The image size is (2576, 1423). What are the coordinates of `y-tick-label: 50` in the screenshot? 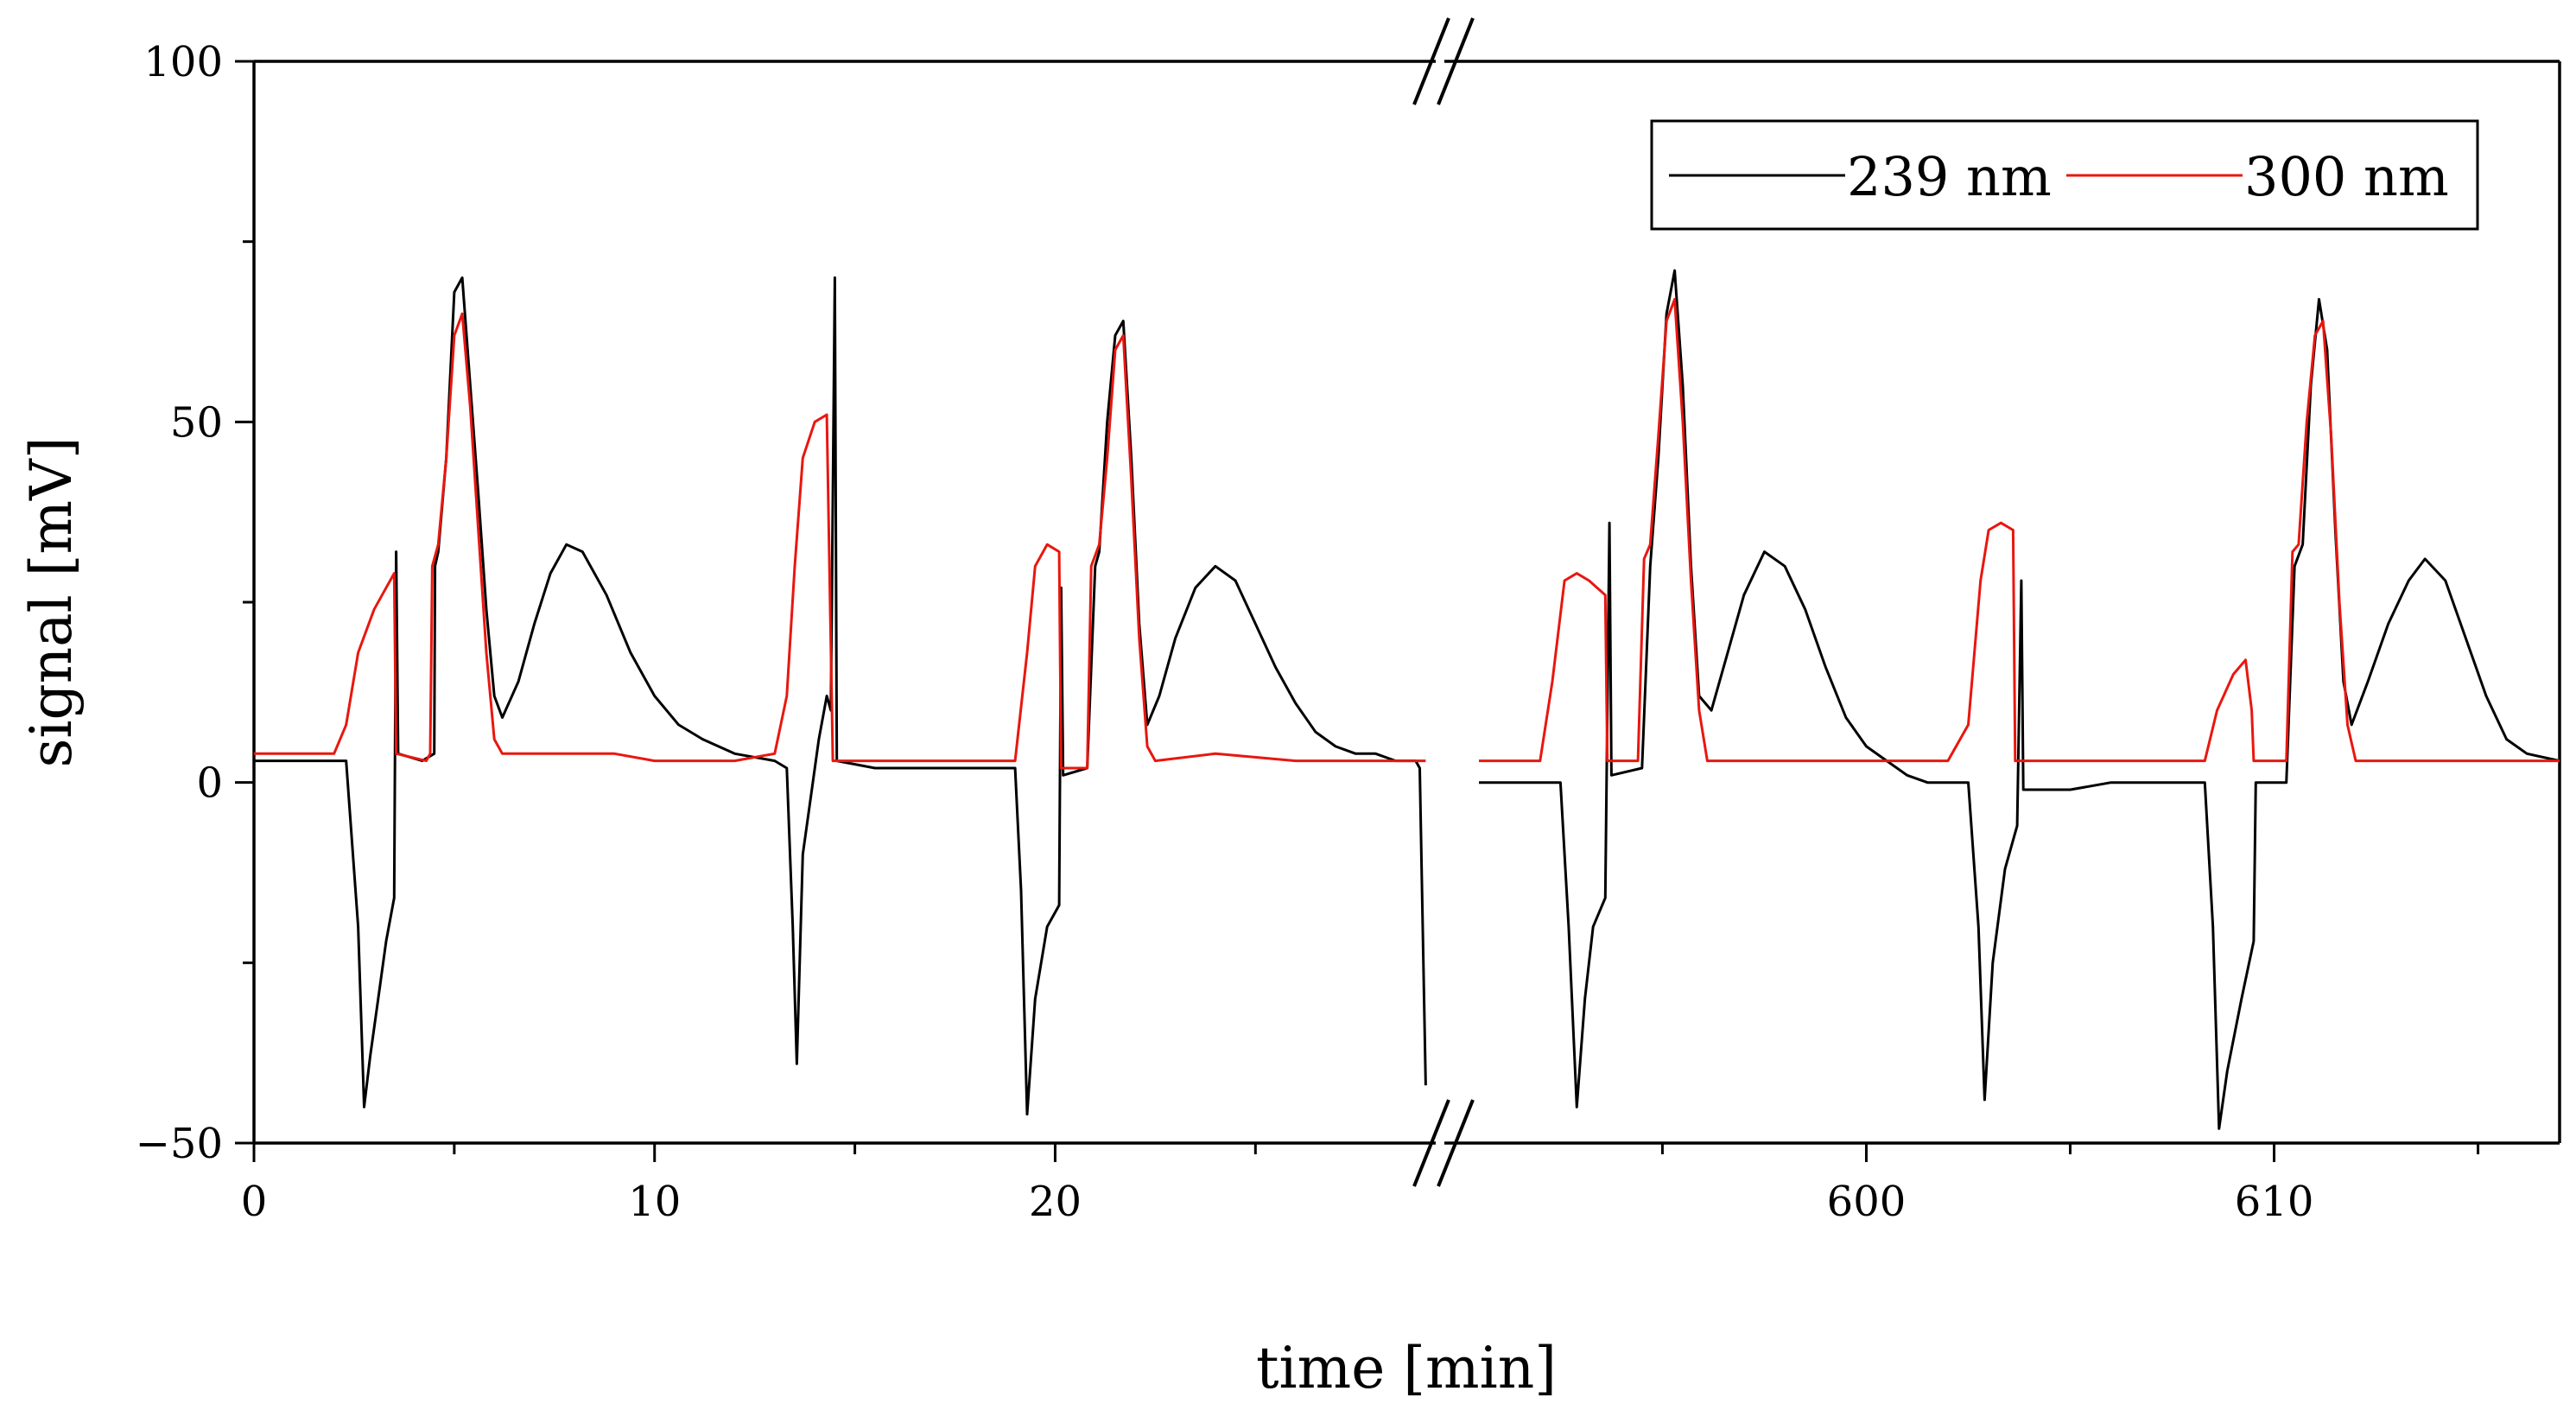 It's located at (196, 422).